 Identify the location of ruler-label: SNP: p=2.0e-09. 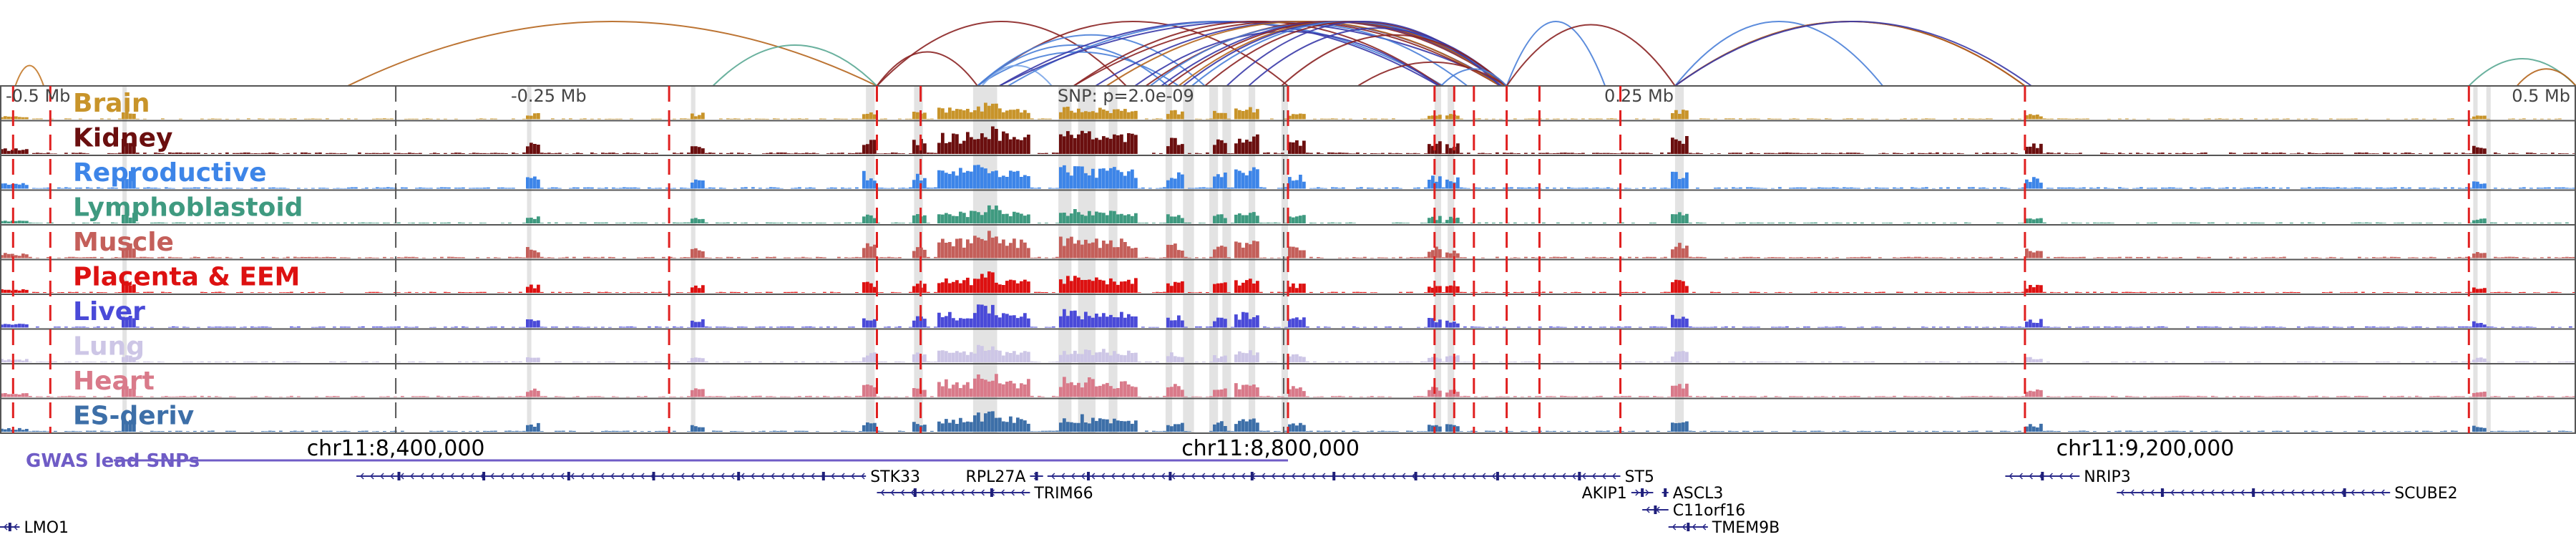
(1126, 96).